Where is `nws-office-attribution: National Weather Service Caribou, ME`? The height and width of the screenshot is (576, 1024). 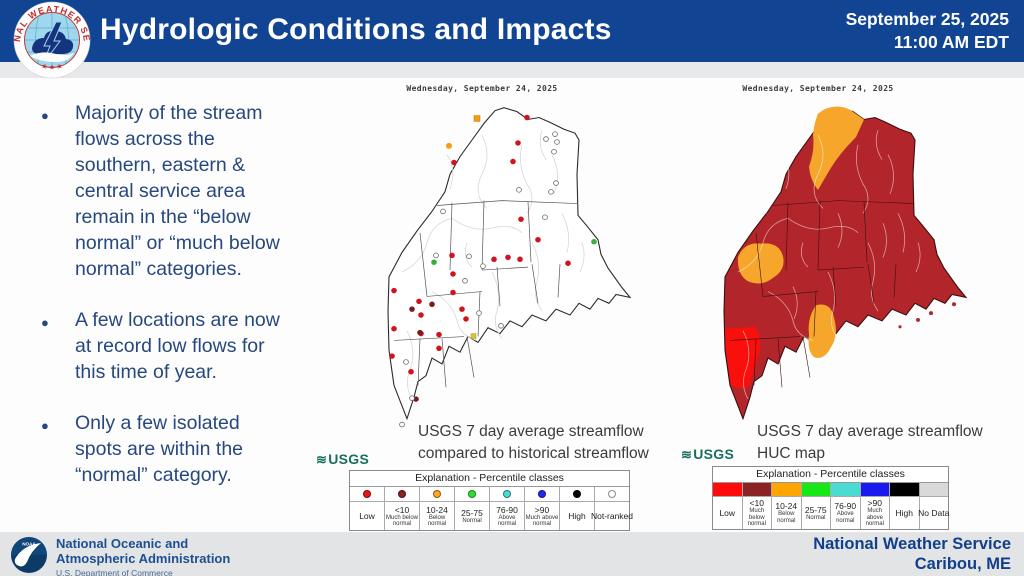
nws-office-attribution: National Weather Service Caribou, ME is located at coordinates (912, 554).